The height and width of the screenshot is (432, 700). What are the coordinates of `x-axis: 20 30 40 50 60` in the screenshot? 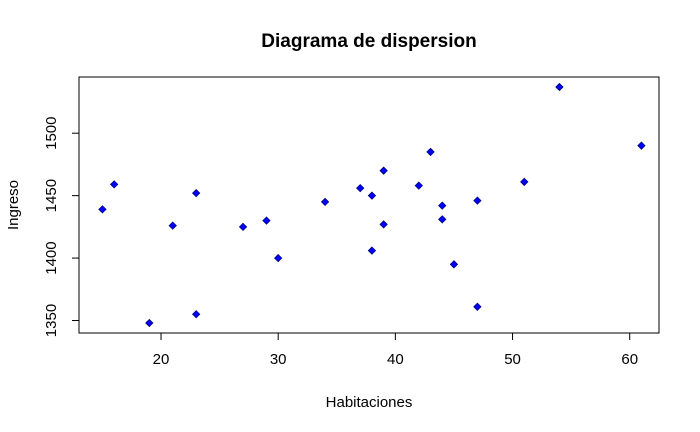 It's located at (395, 350).